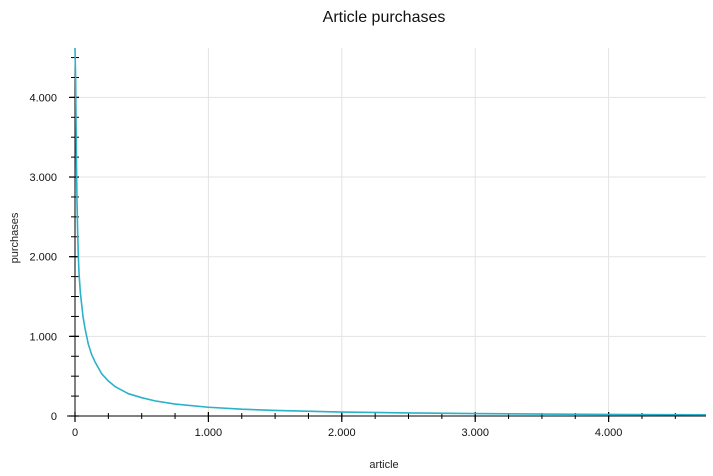 The image size is (713, 476). I want to click on x-axis-label: article, so click(383, 465).